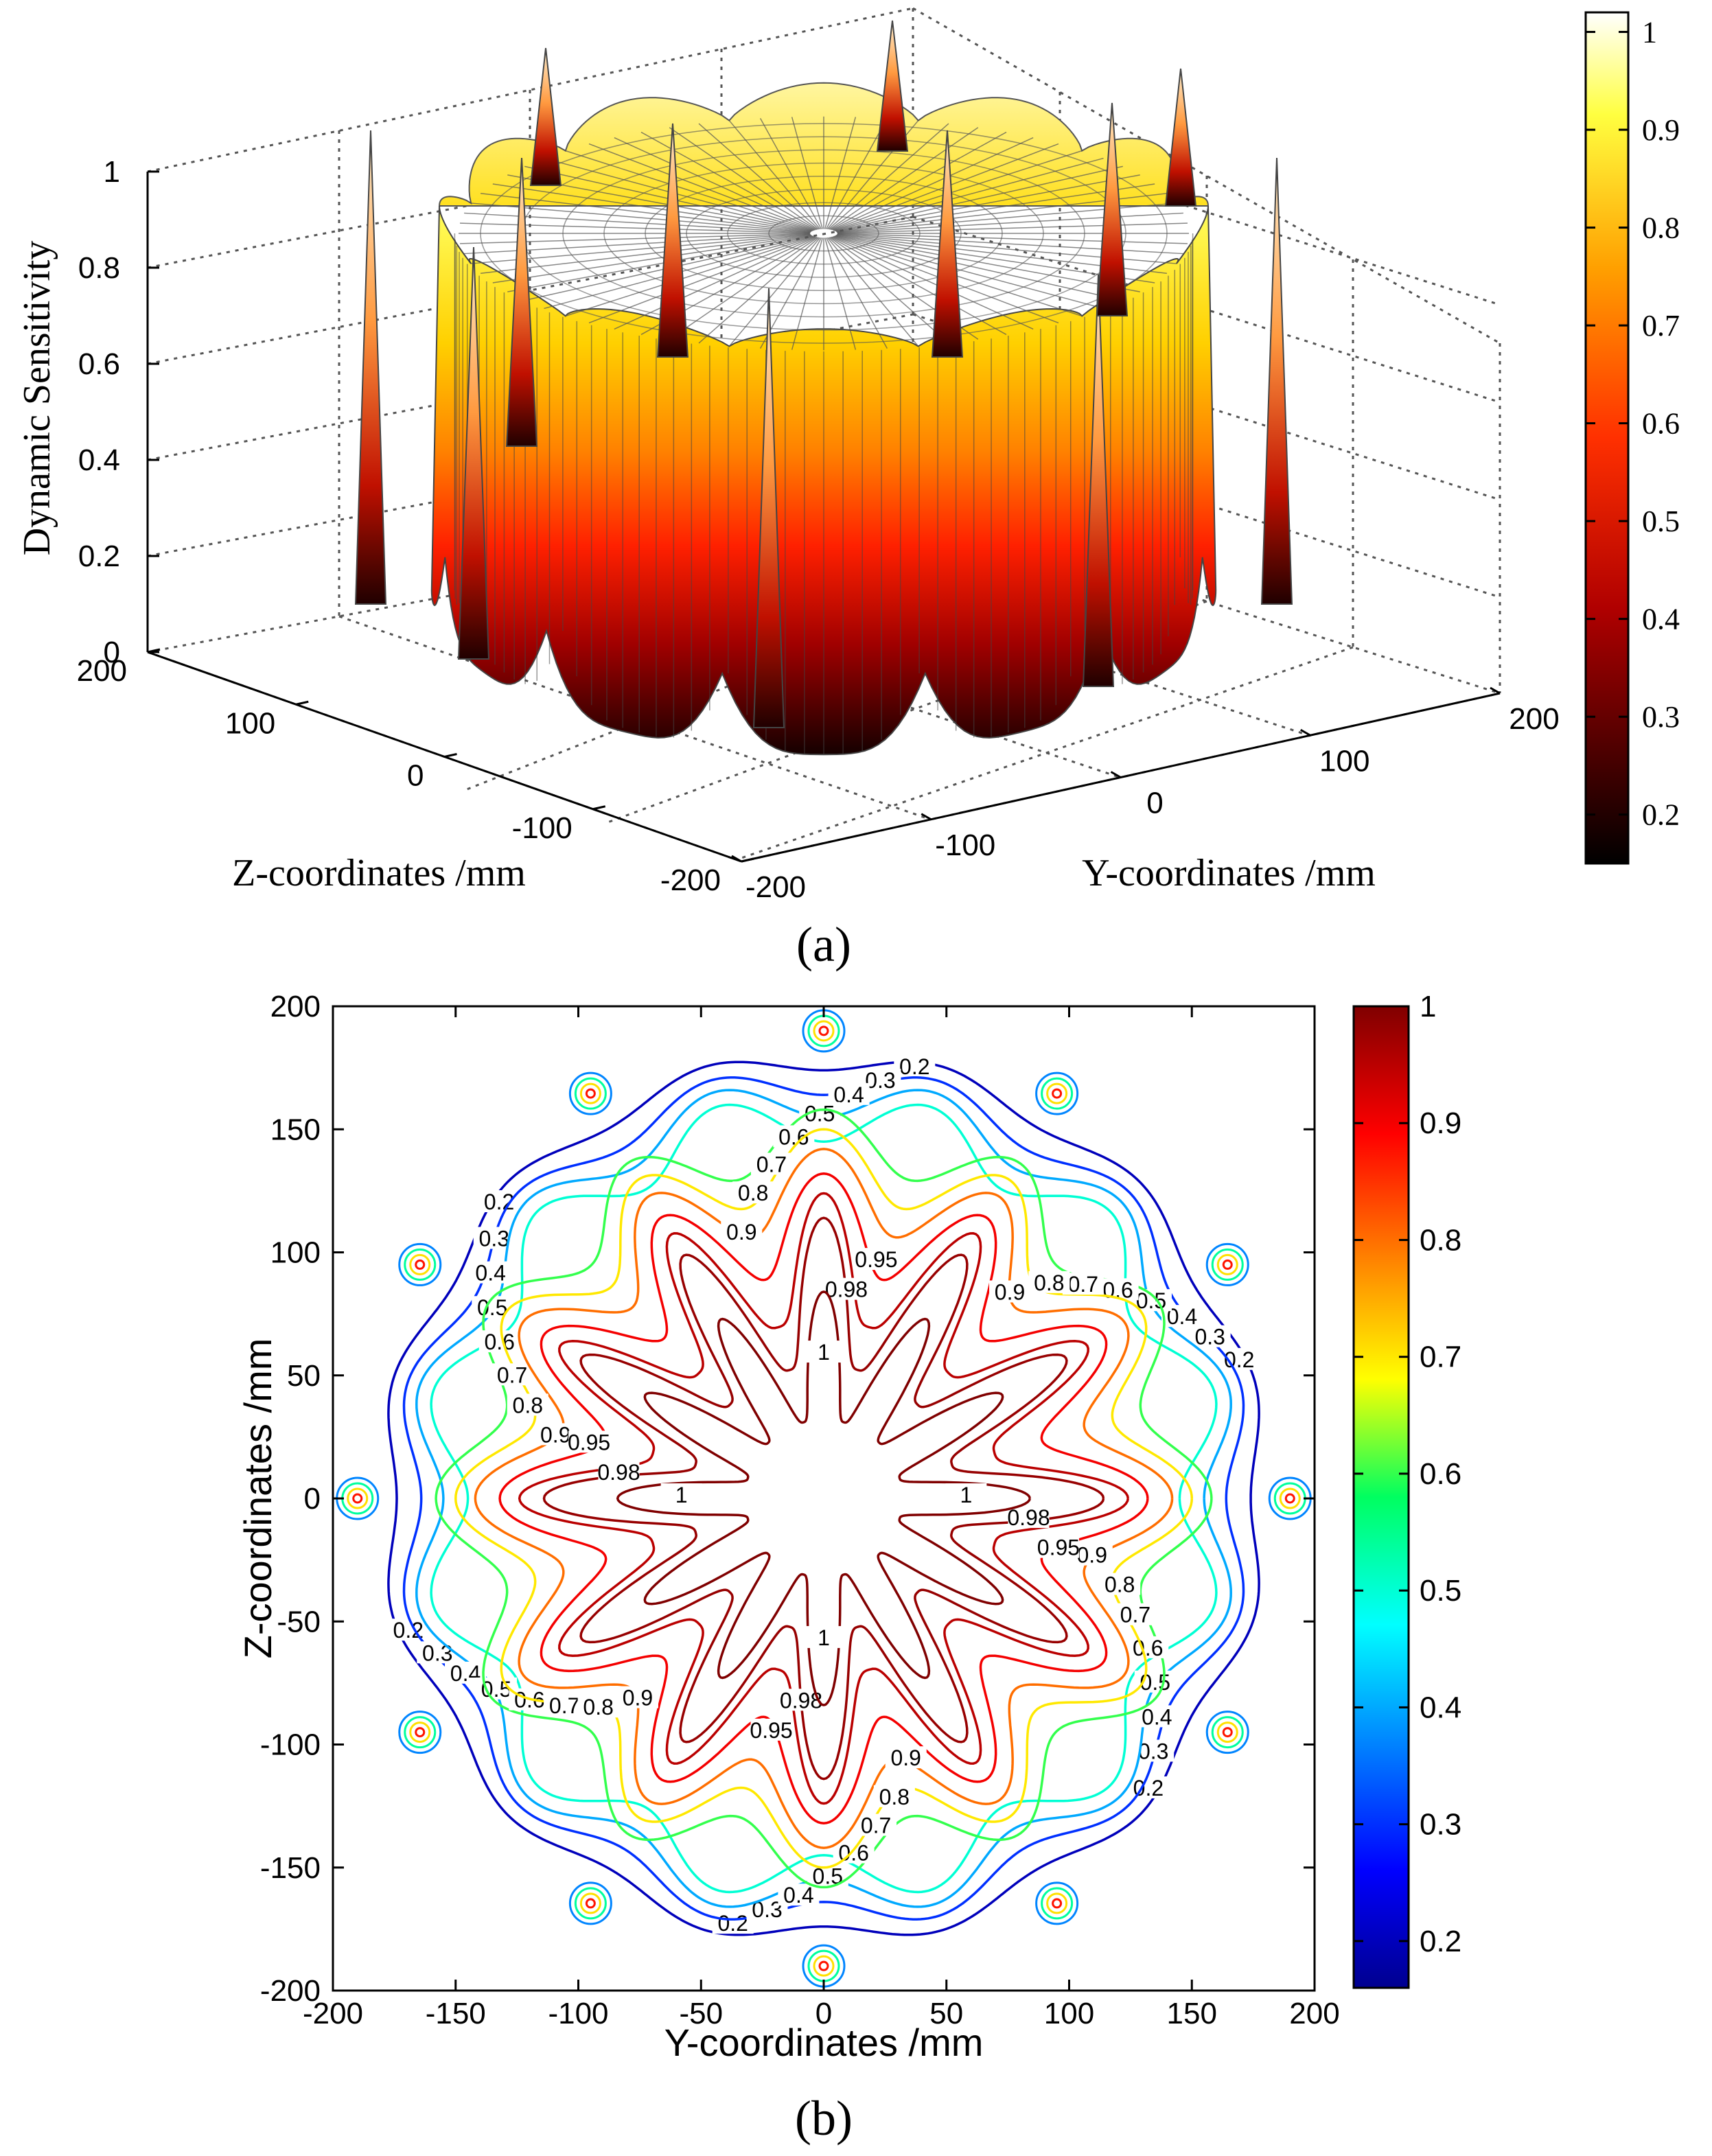 The height and width of the screenshot is (2156, 1712). Describe the element at coordinates (1661, 717) in the screenshot. I see `colorbar-tick-label: 0.3` at that location.